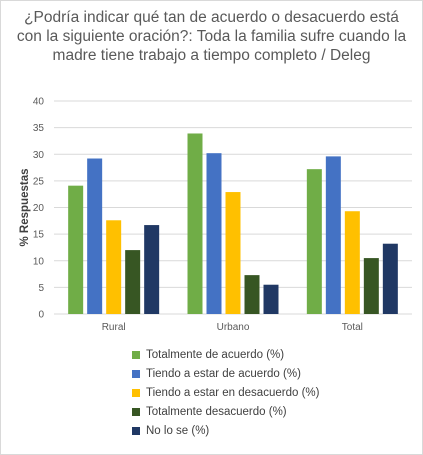 Image resolution: width=423 pixels, height=455 pixels. I want to click on y-tick-label: 15, so click(39, 235).